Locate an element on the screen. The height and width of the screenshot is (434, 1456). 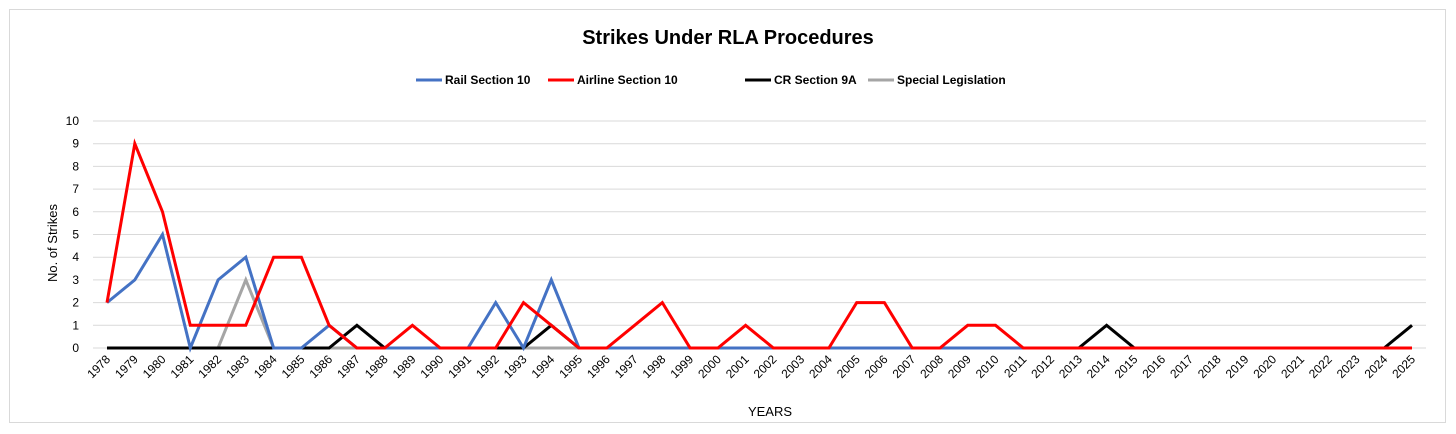
x-tick-label: 2021 is located at coordinates (1292, 366).